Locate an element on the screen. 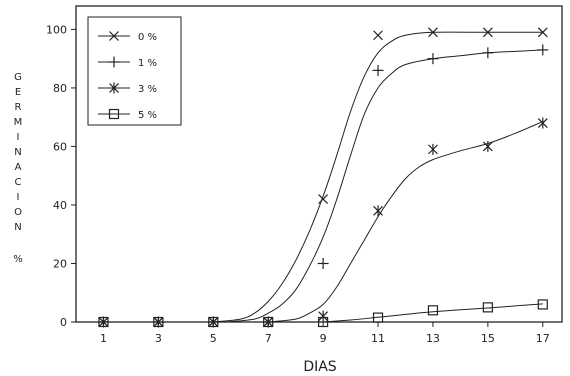 This screenshot has width=570, height=376. legend-label: 1 % is located at coordinates (147, 63).